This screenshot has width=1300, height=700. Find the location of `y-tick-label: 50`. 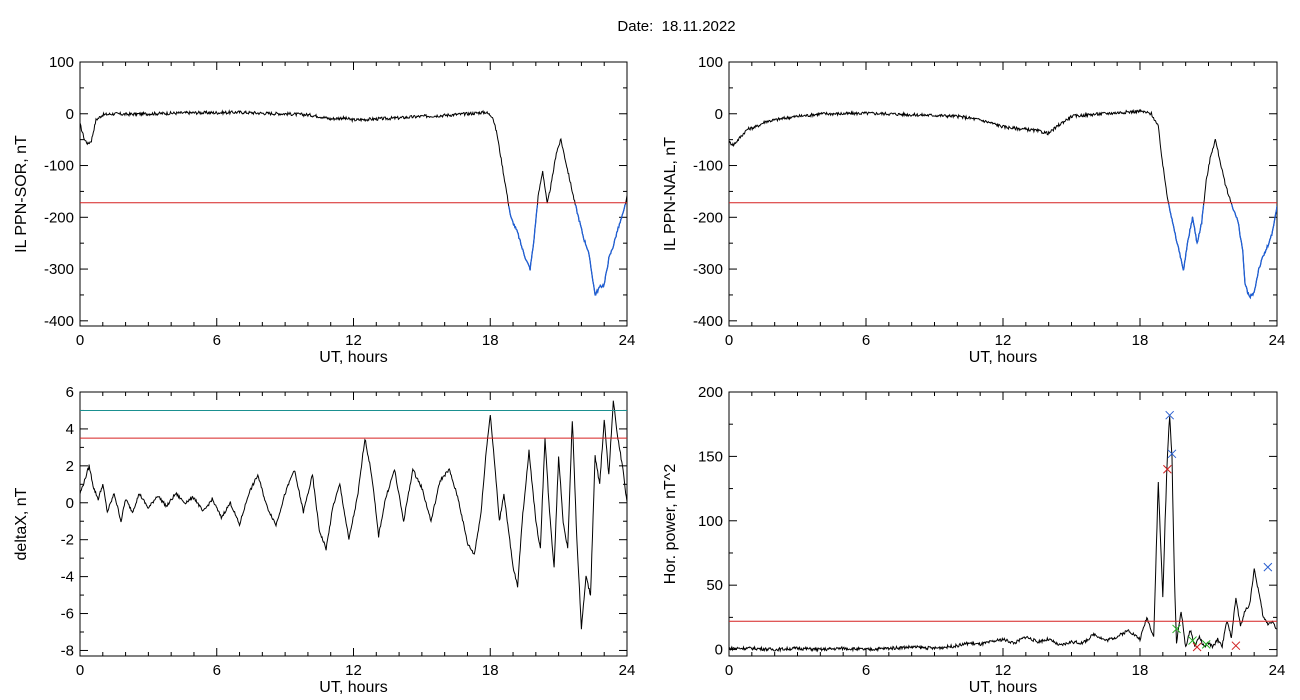

y-tick-label: 50 is located at coordinates (714, 585).